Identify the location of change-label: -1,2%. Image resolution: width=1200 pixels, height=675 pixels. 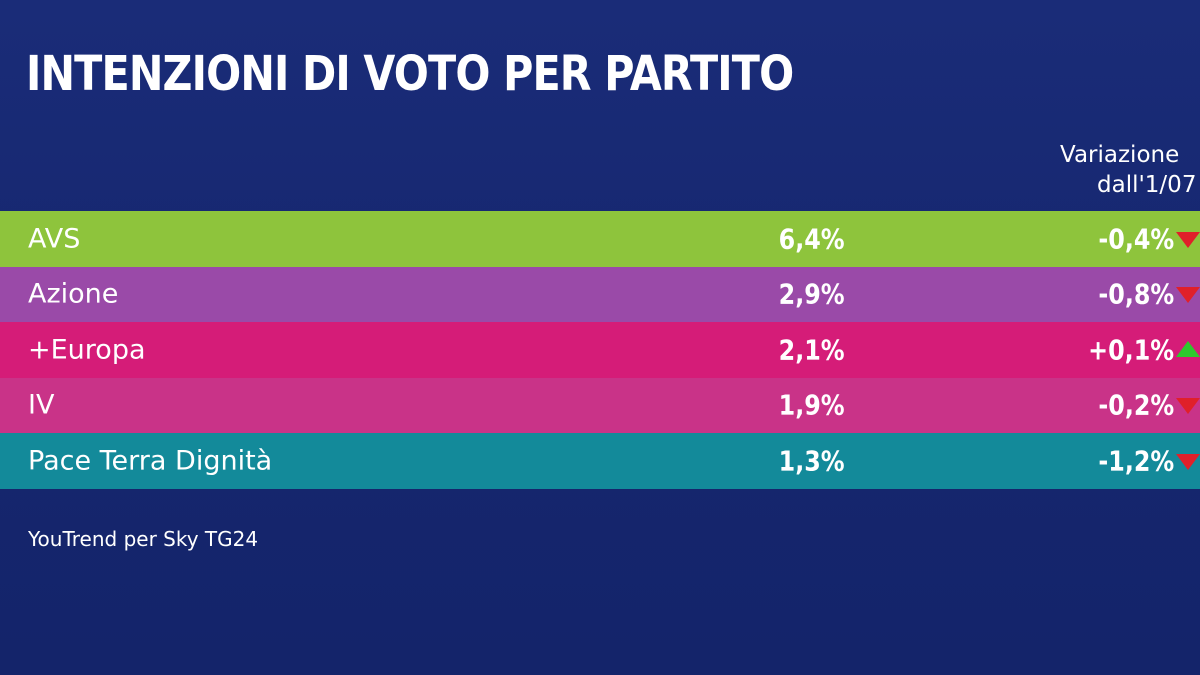
(1136, 461).